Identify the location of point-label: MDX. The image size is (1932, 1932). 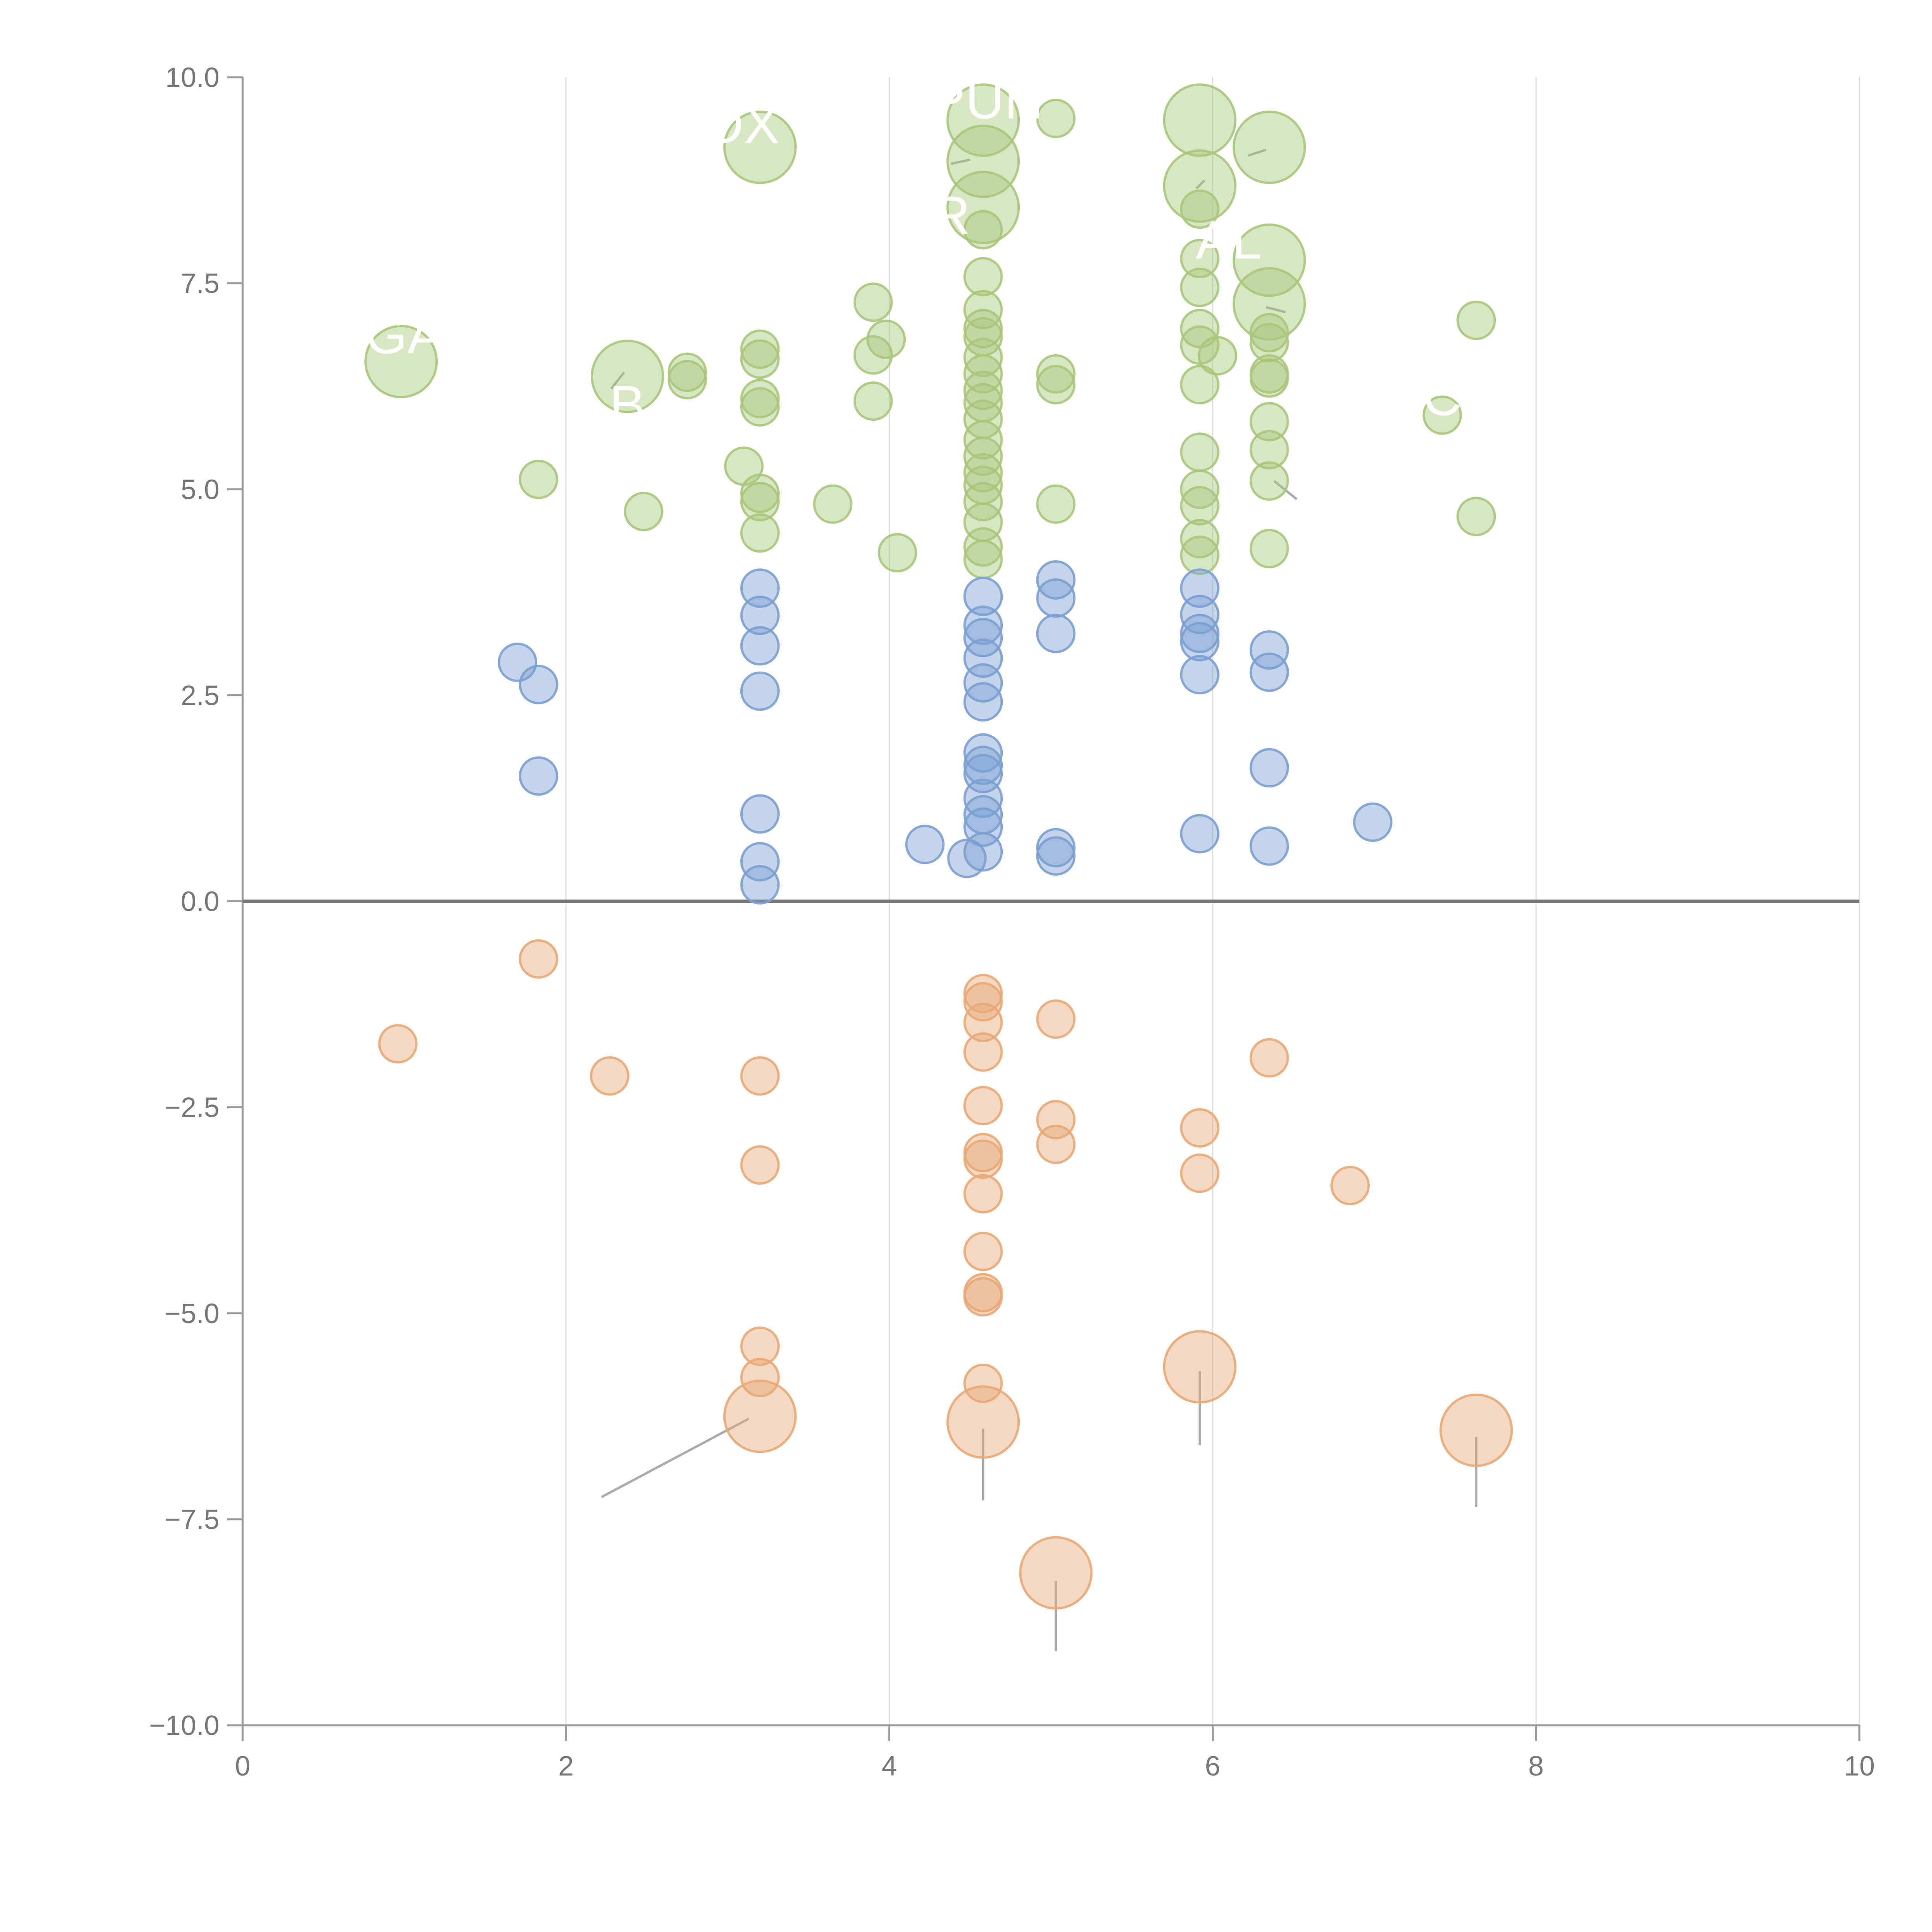
(720, 125).